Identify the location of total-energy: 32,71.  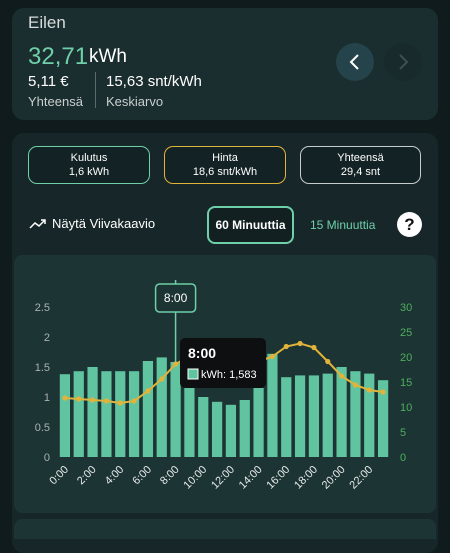
(58, 56).